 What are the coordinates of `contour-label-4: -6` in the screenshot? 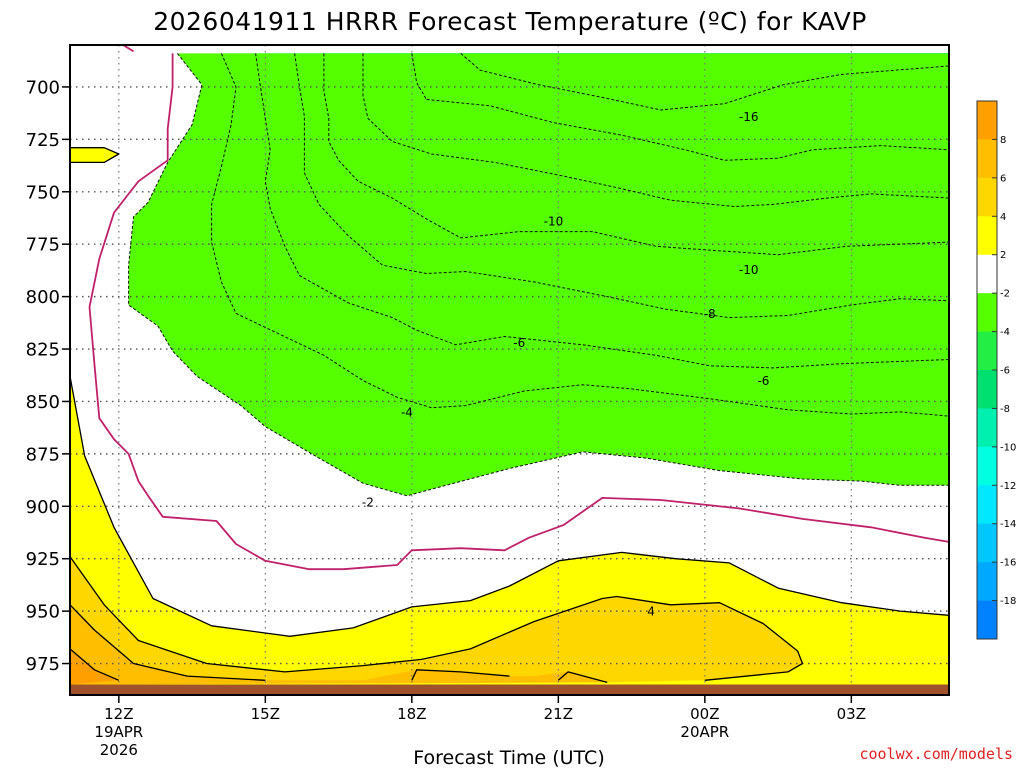 It's located at (519, 343).